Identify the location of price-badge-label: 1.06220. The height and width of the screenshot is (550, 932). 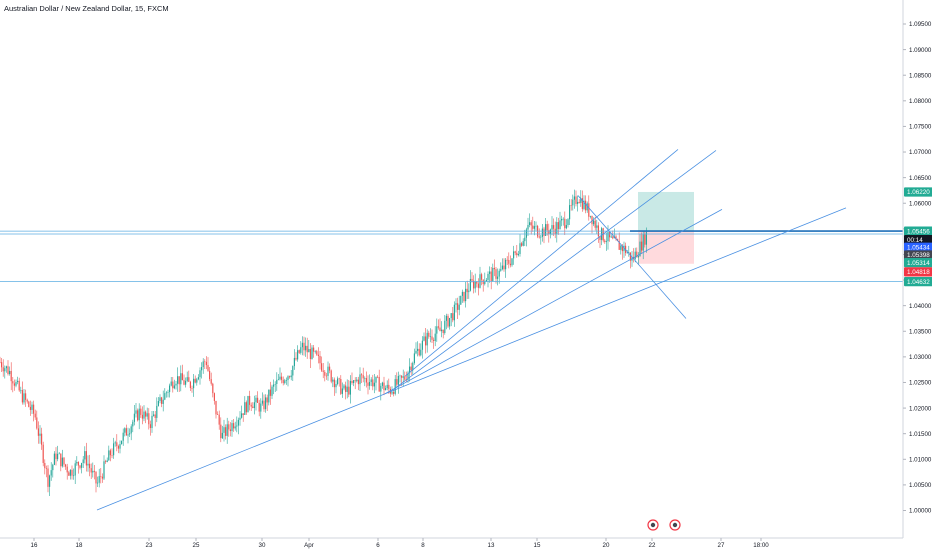
(918, 192).